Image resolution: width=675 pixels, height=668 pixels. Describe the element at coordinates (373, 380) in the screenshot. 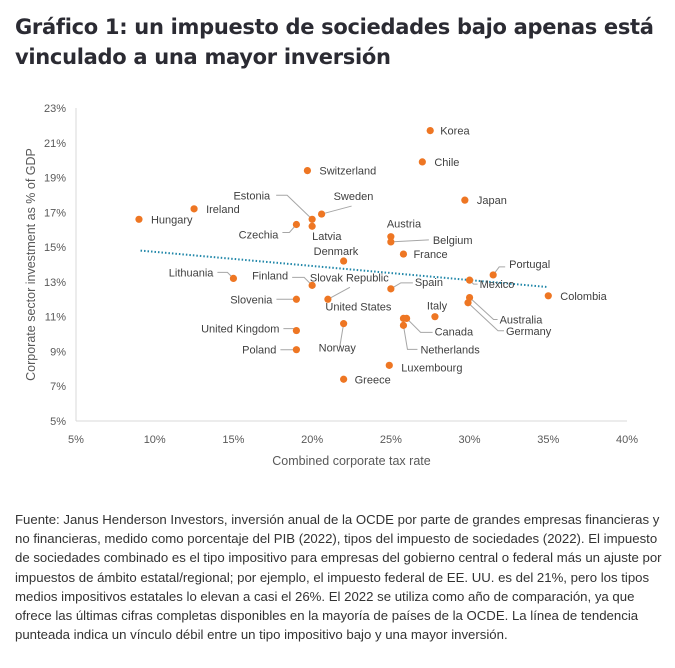

I see `data-point-label: Greece` at that location.